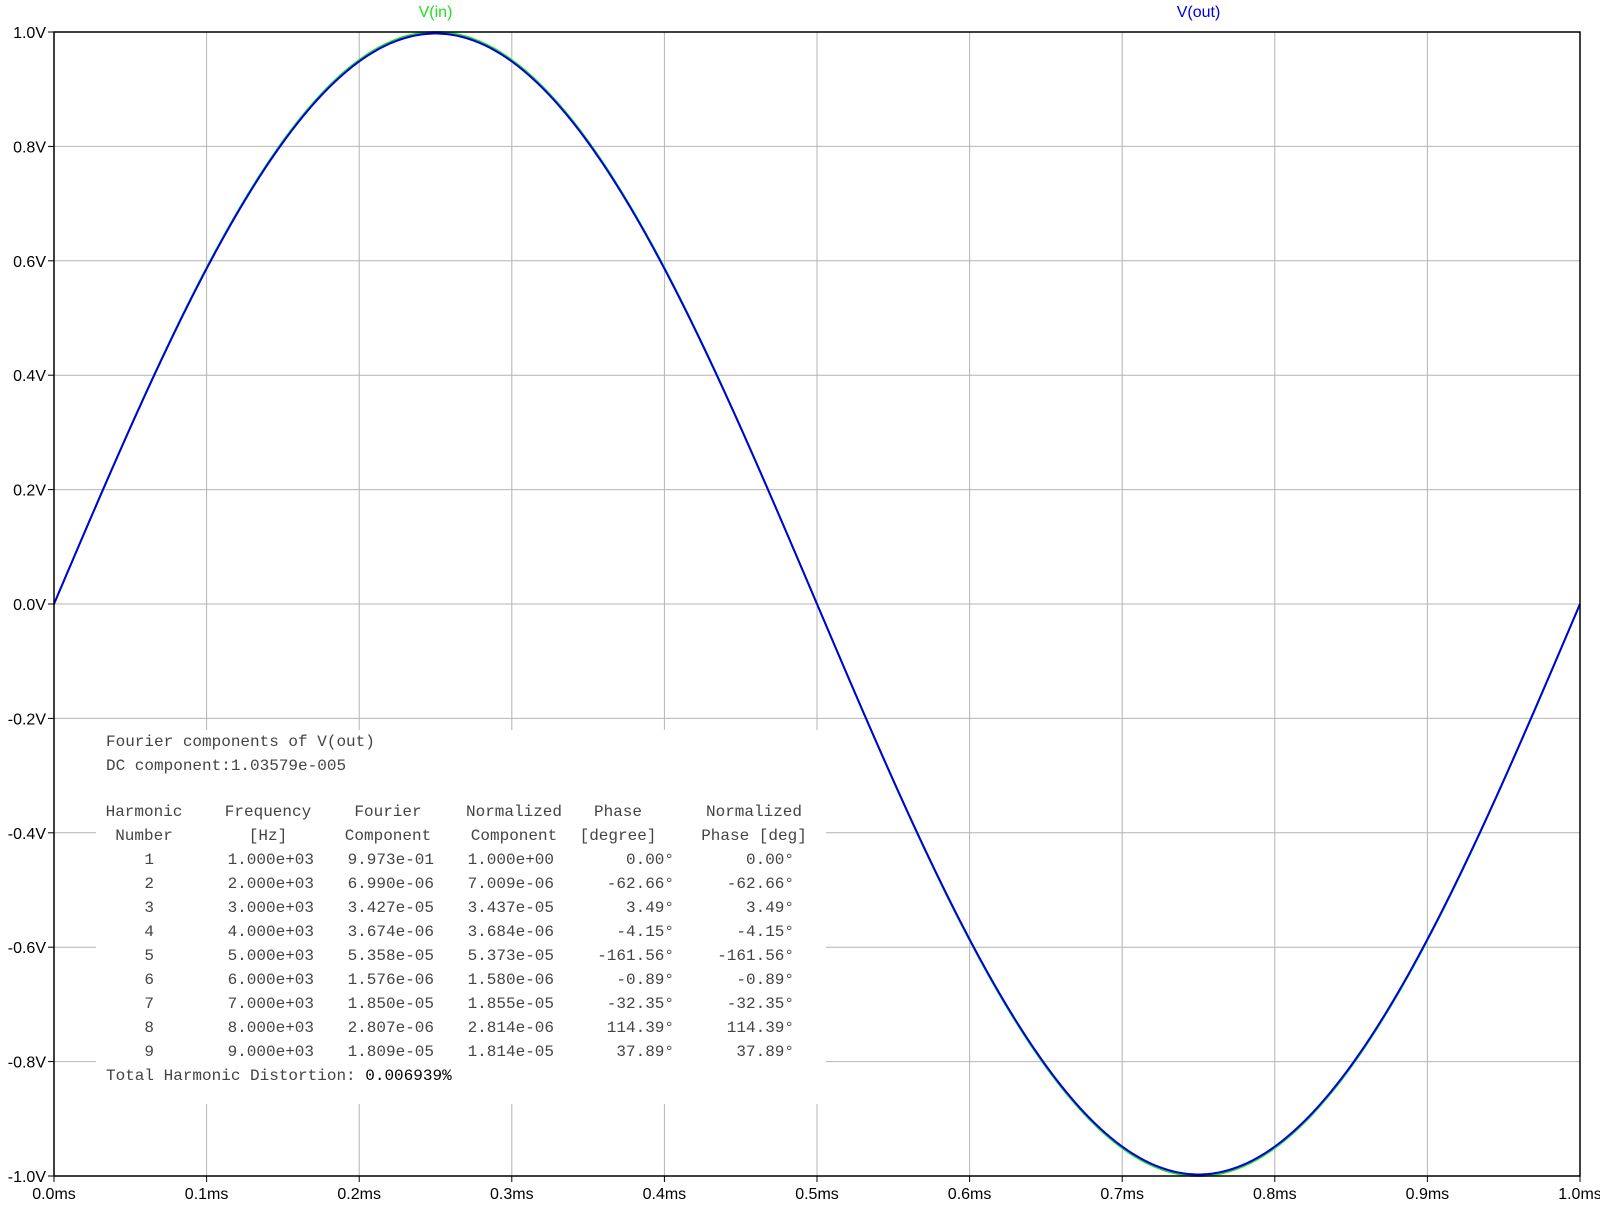 The width and height of the screenshot is (1600, 1206). I want to click on table-cell: 7.009e-06, so click(510, 884).